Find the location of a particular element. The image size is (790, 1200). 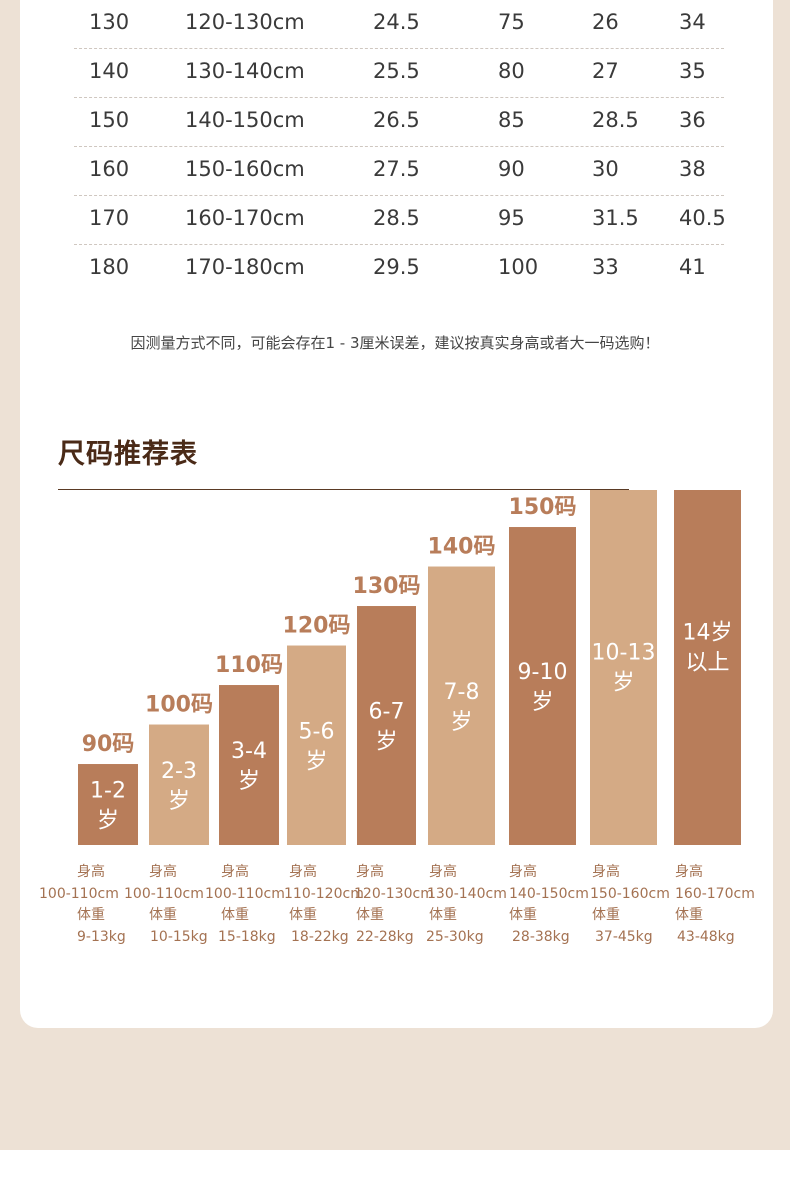

table-cell-col6: 41 is located at coordinates (692, 267).